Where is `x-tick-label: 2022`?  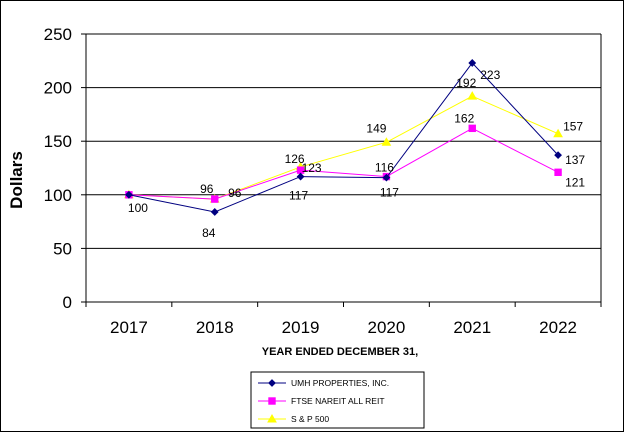 x-tick-label: 2022 is located at coordinates (558, 327).